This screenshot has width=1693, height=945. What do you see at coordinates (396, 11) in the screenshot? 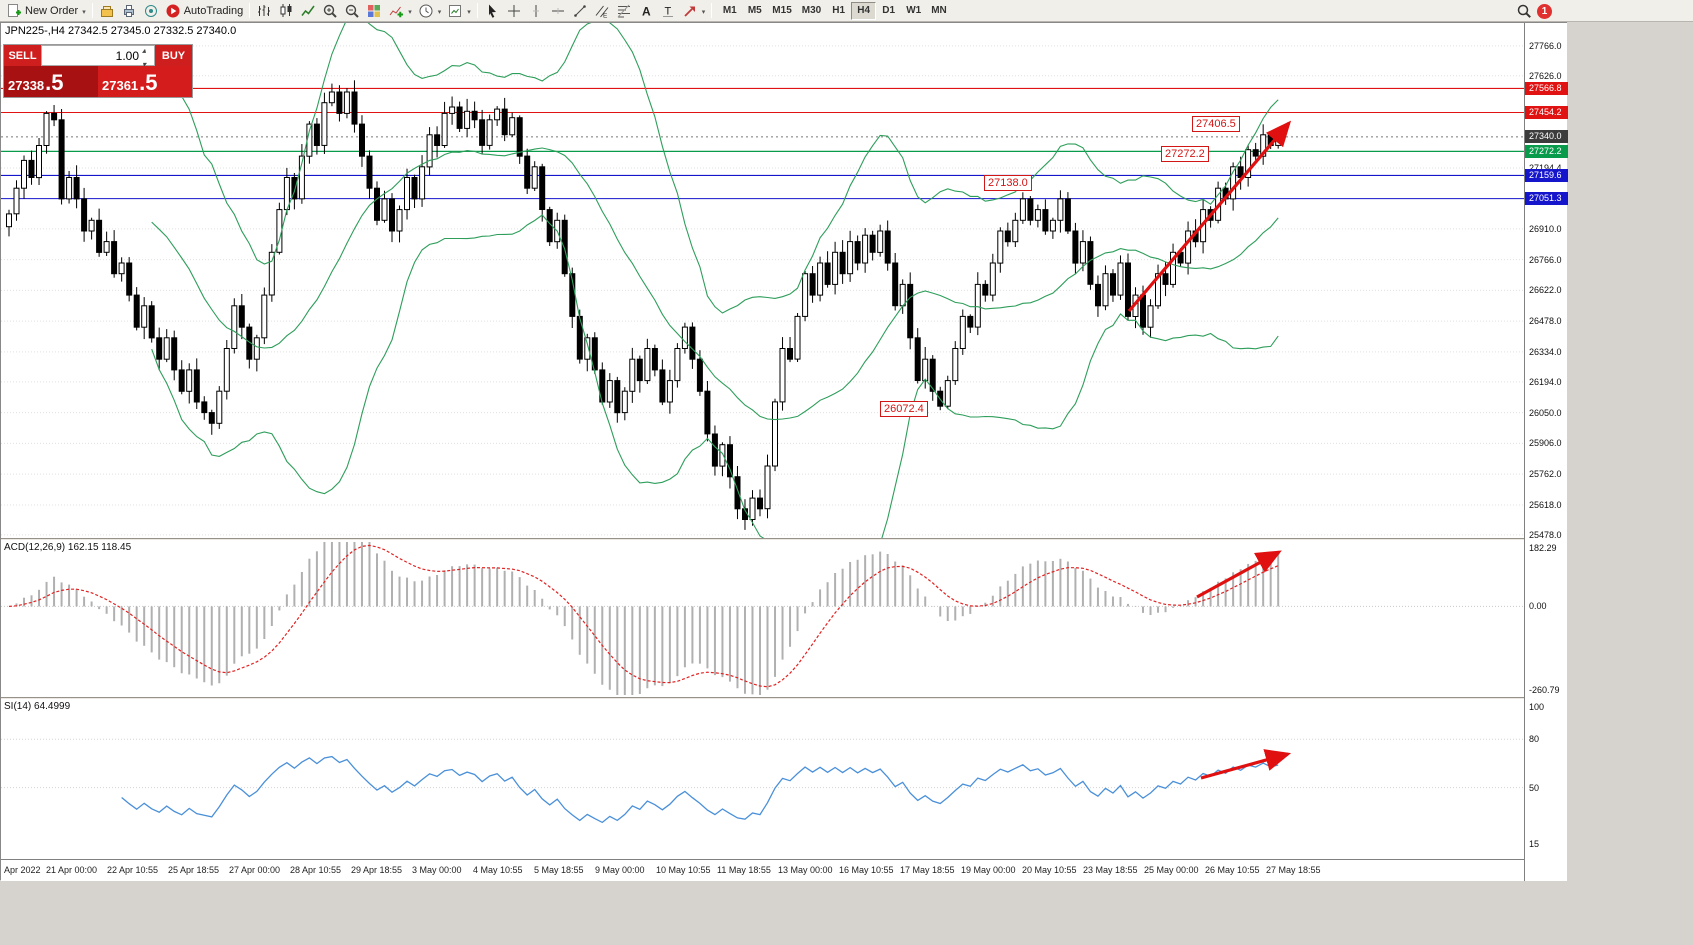
I see `indicators-icon` at bounding box center [396, 11].